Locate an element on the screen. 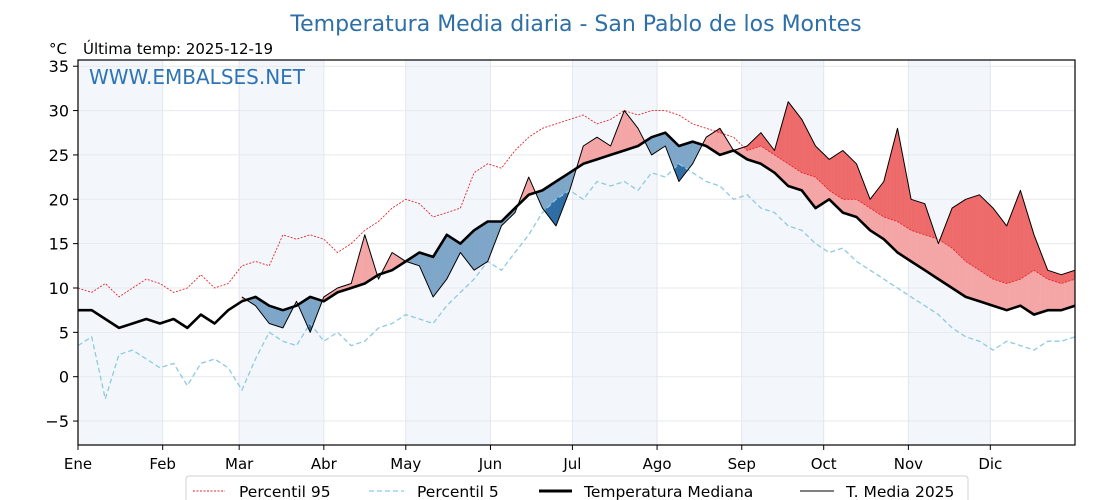 The width and height of the screenshot is (1120, 500). legend-label-actual: T. Media 2025 is located at coordinates (899, 491).